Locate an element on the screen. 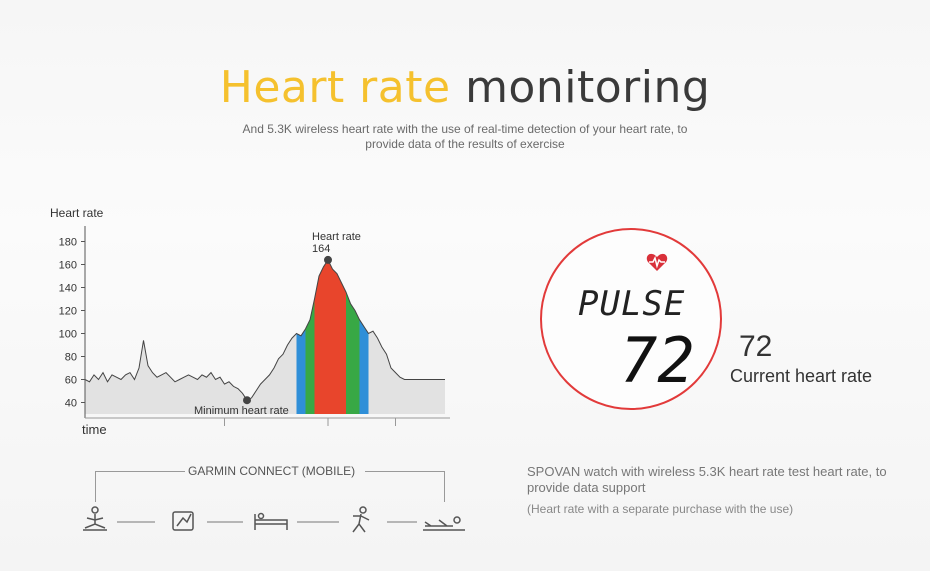 Image resolution: width=930 pixels, height=571 pixels. heart-rate-area is located at coordinates (265, 336).